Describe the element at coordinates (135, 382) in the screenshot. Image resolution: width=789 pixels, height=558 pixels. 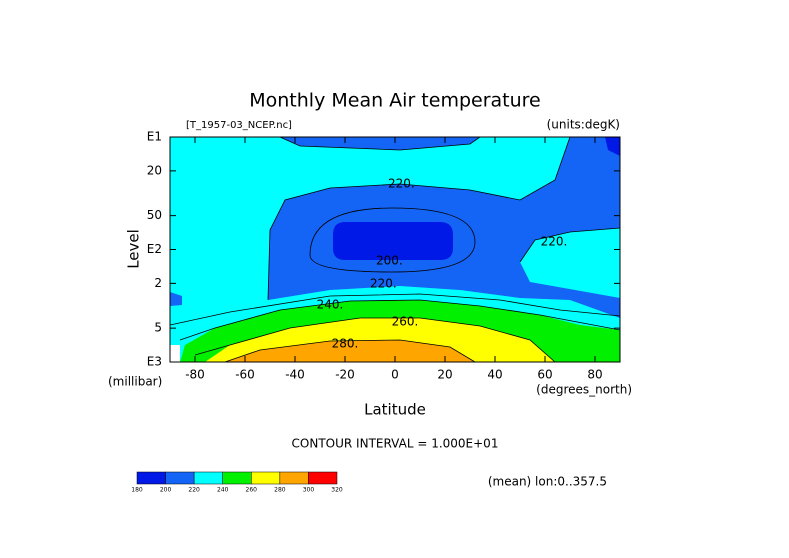
I see `y-units: (millibar)` at that location.